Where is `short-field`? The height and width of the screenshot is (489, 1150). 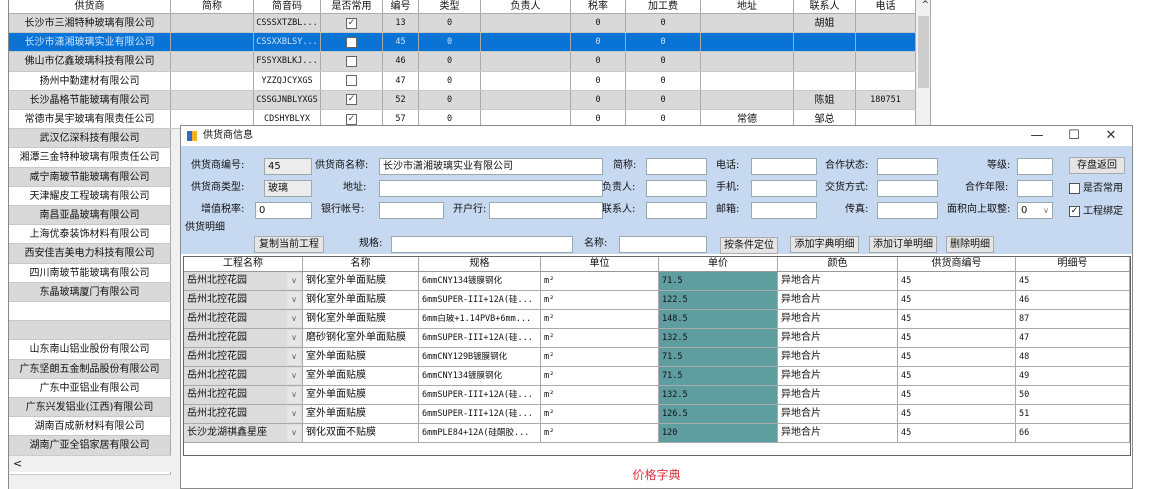
short-field is located at coordinates (676, 166).